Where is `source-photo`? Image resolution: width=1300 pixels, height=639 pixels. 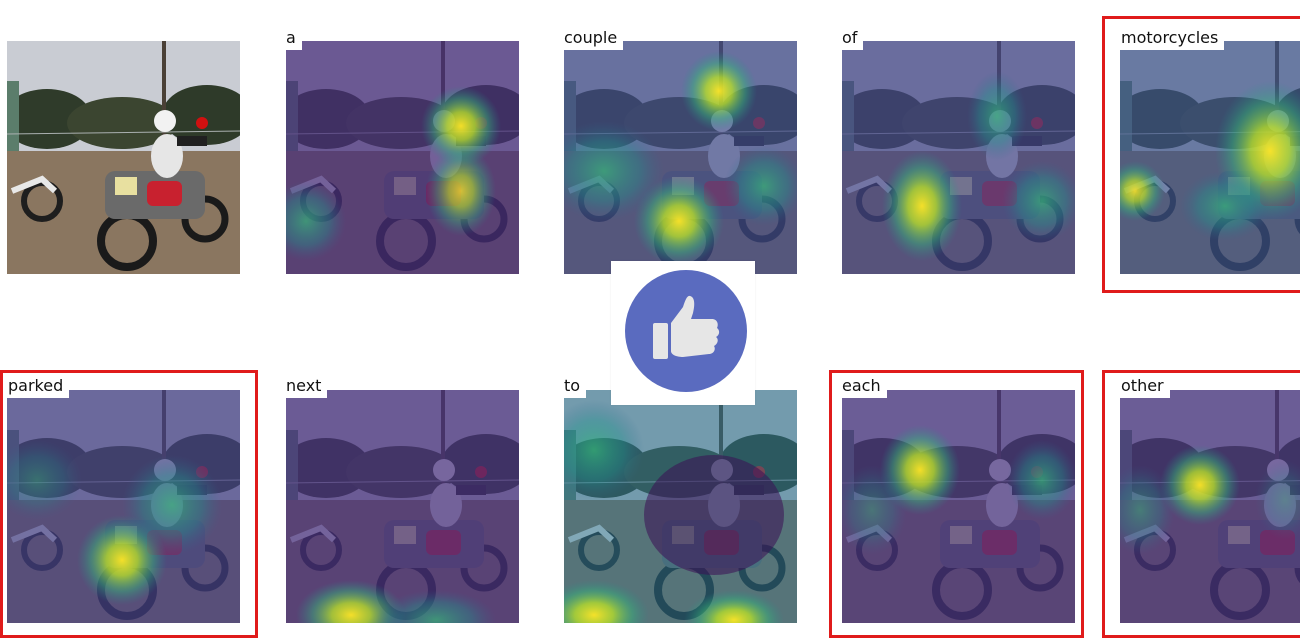 source-photo is located at coordinates (123, 157).